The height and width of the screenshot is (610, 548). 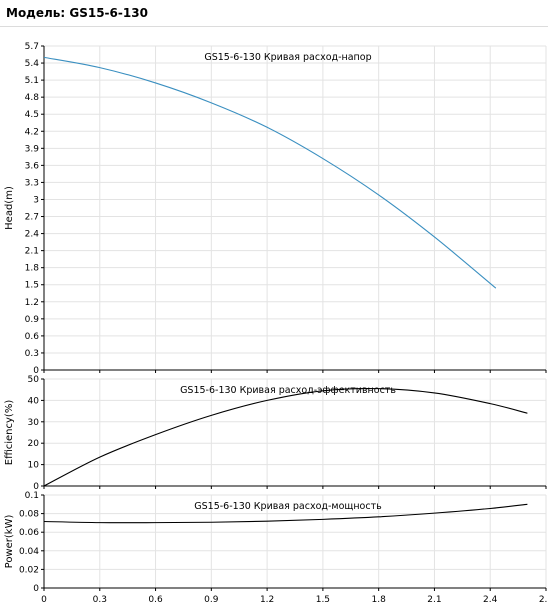 I want to click on y-tick-label: 2.1, so click(x=32, y=252).